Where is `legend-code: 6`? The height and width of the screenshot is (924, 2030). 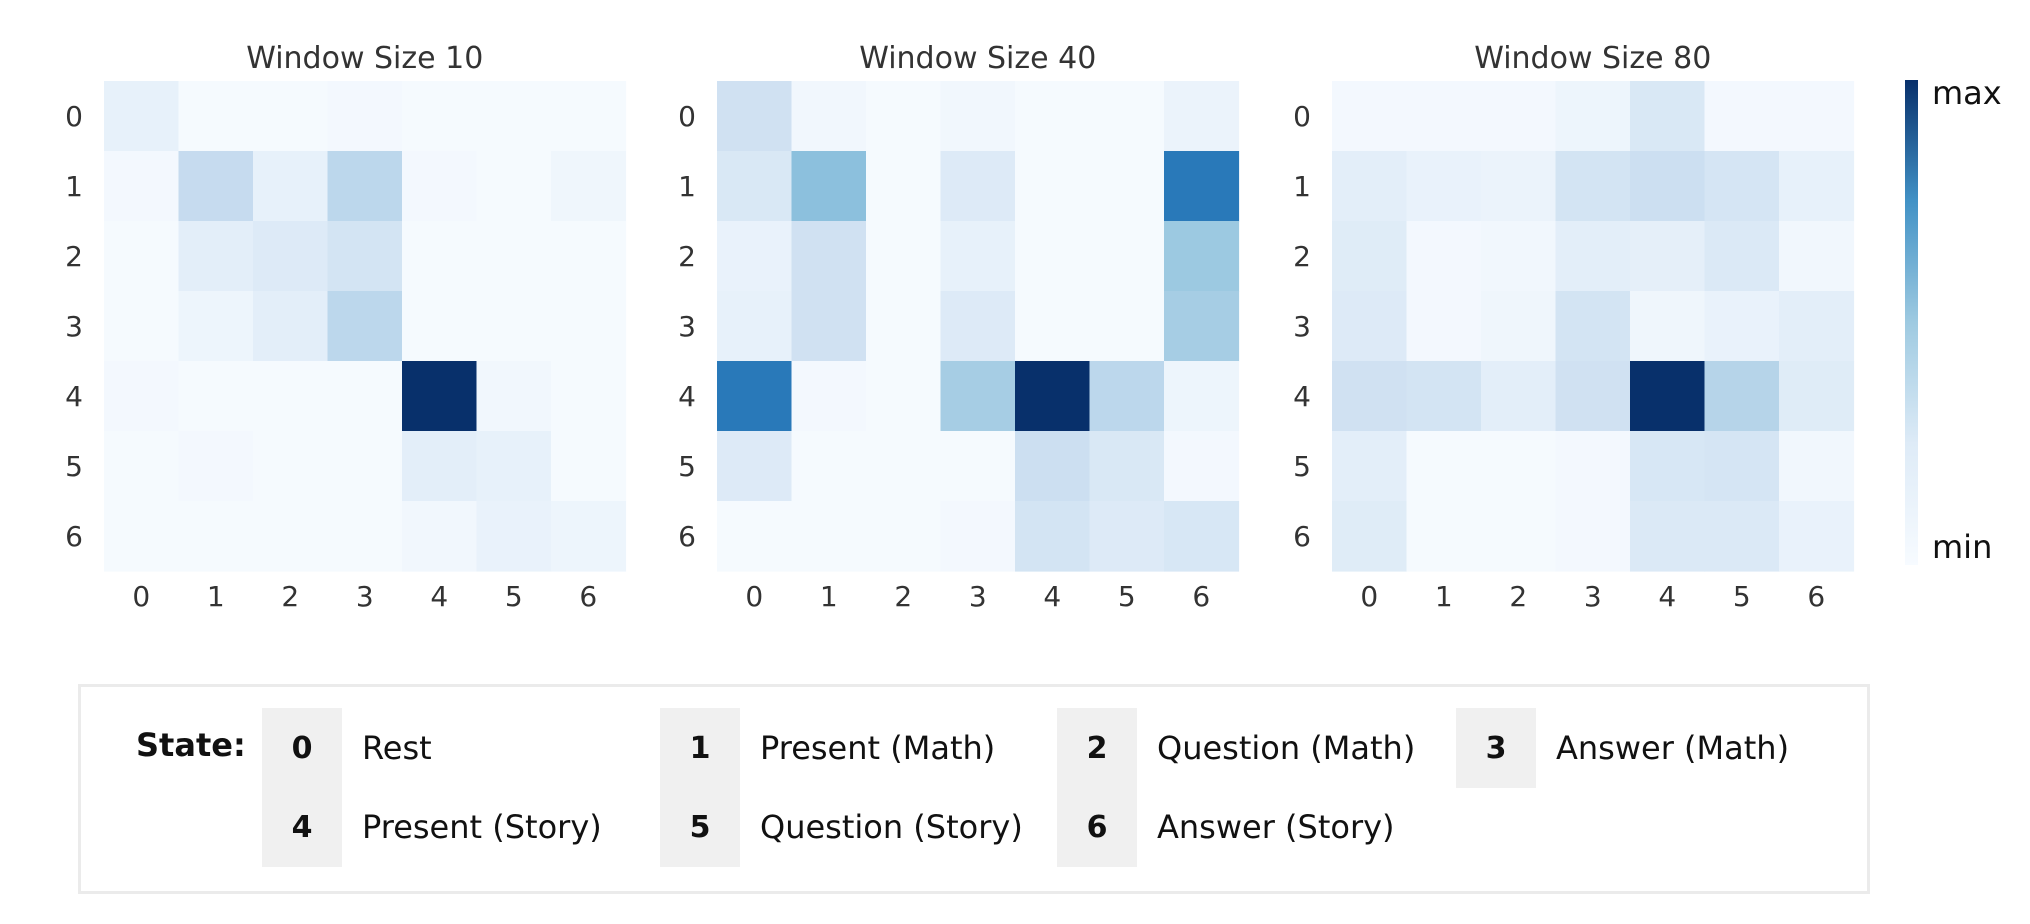
legend-code: 6 is located at coordinates (1097, 827).